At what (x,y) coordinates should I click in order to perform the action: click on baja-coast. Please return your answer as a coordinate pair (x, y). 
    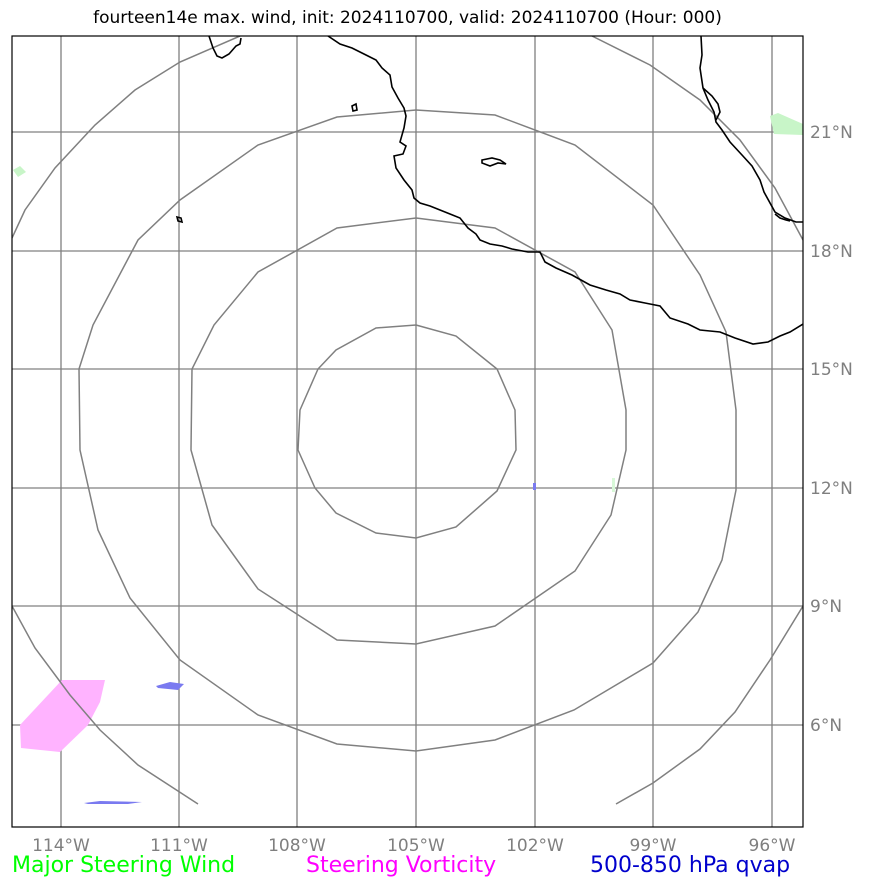
    Looking at the image, I should click on (225, 47).